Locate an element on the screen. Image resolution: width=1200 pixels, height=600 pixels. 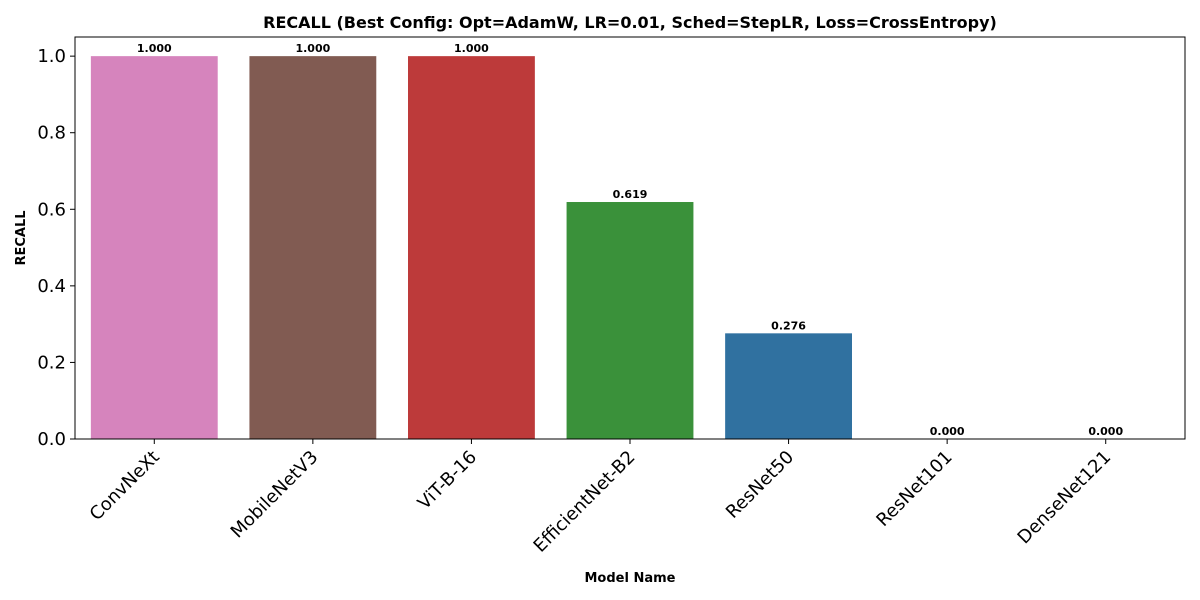
y-tick-label: 0.0 is located at coordinates (51, 439).